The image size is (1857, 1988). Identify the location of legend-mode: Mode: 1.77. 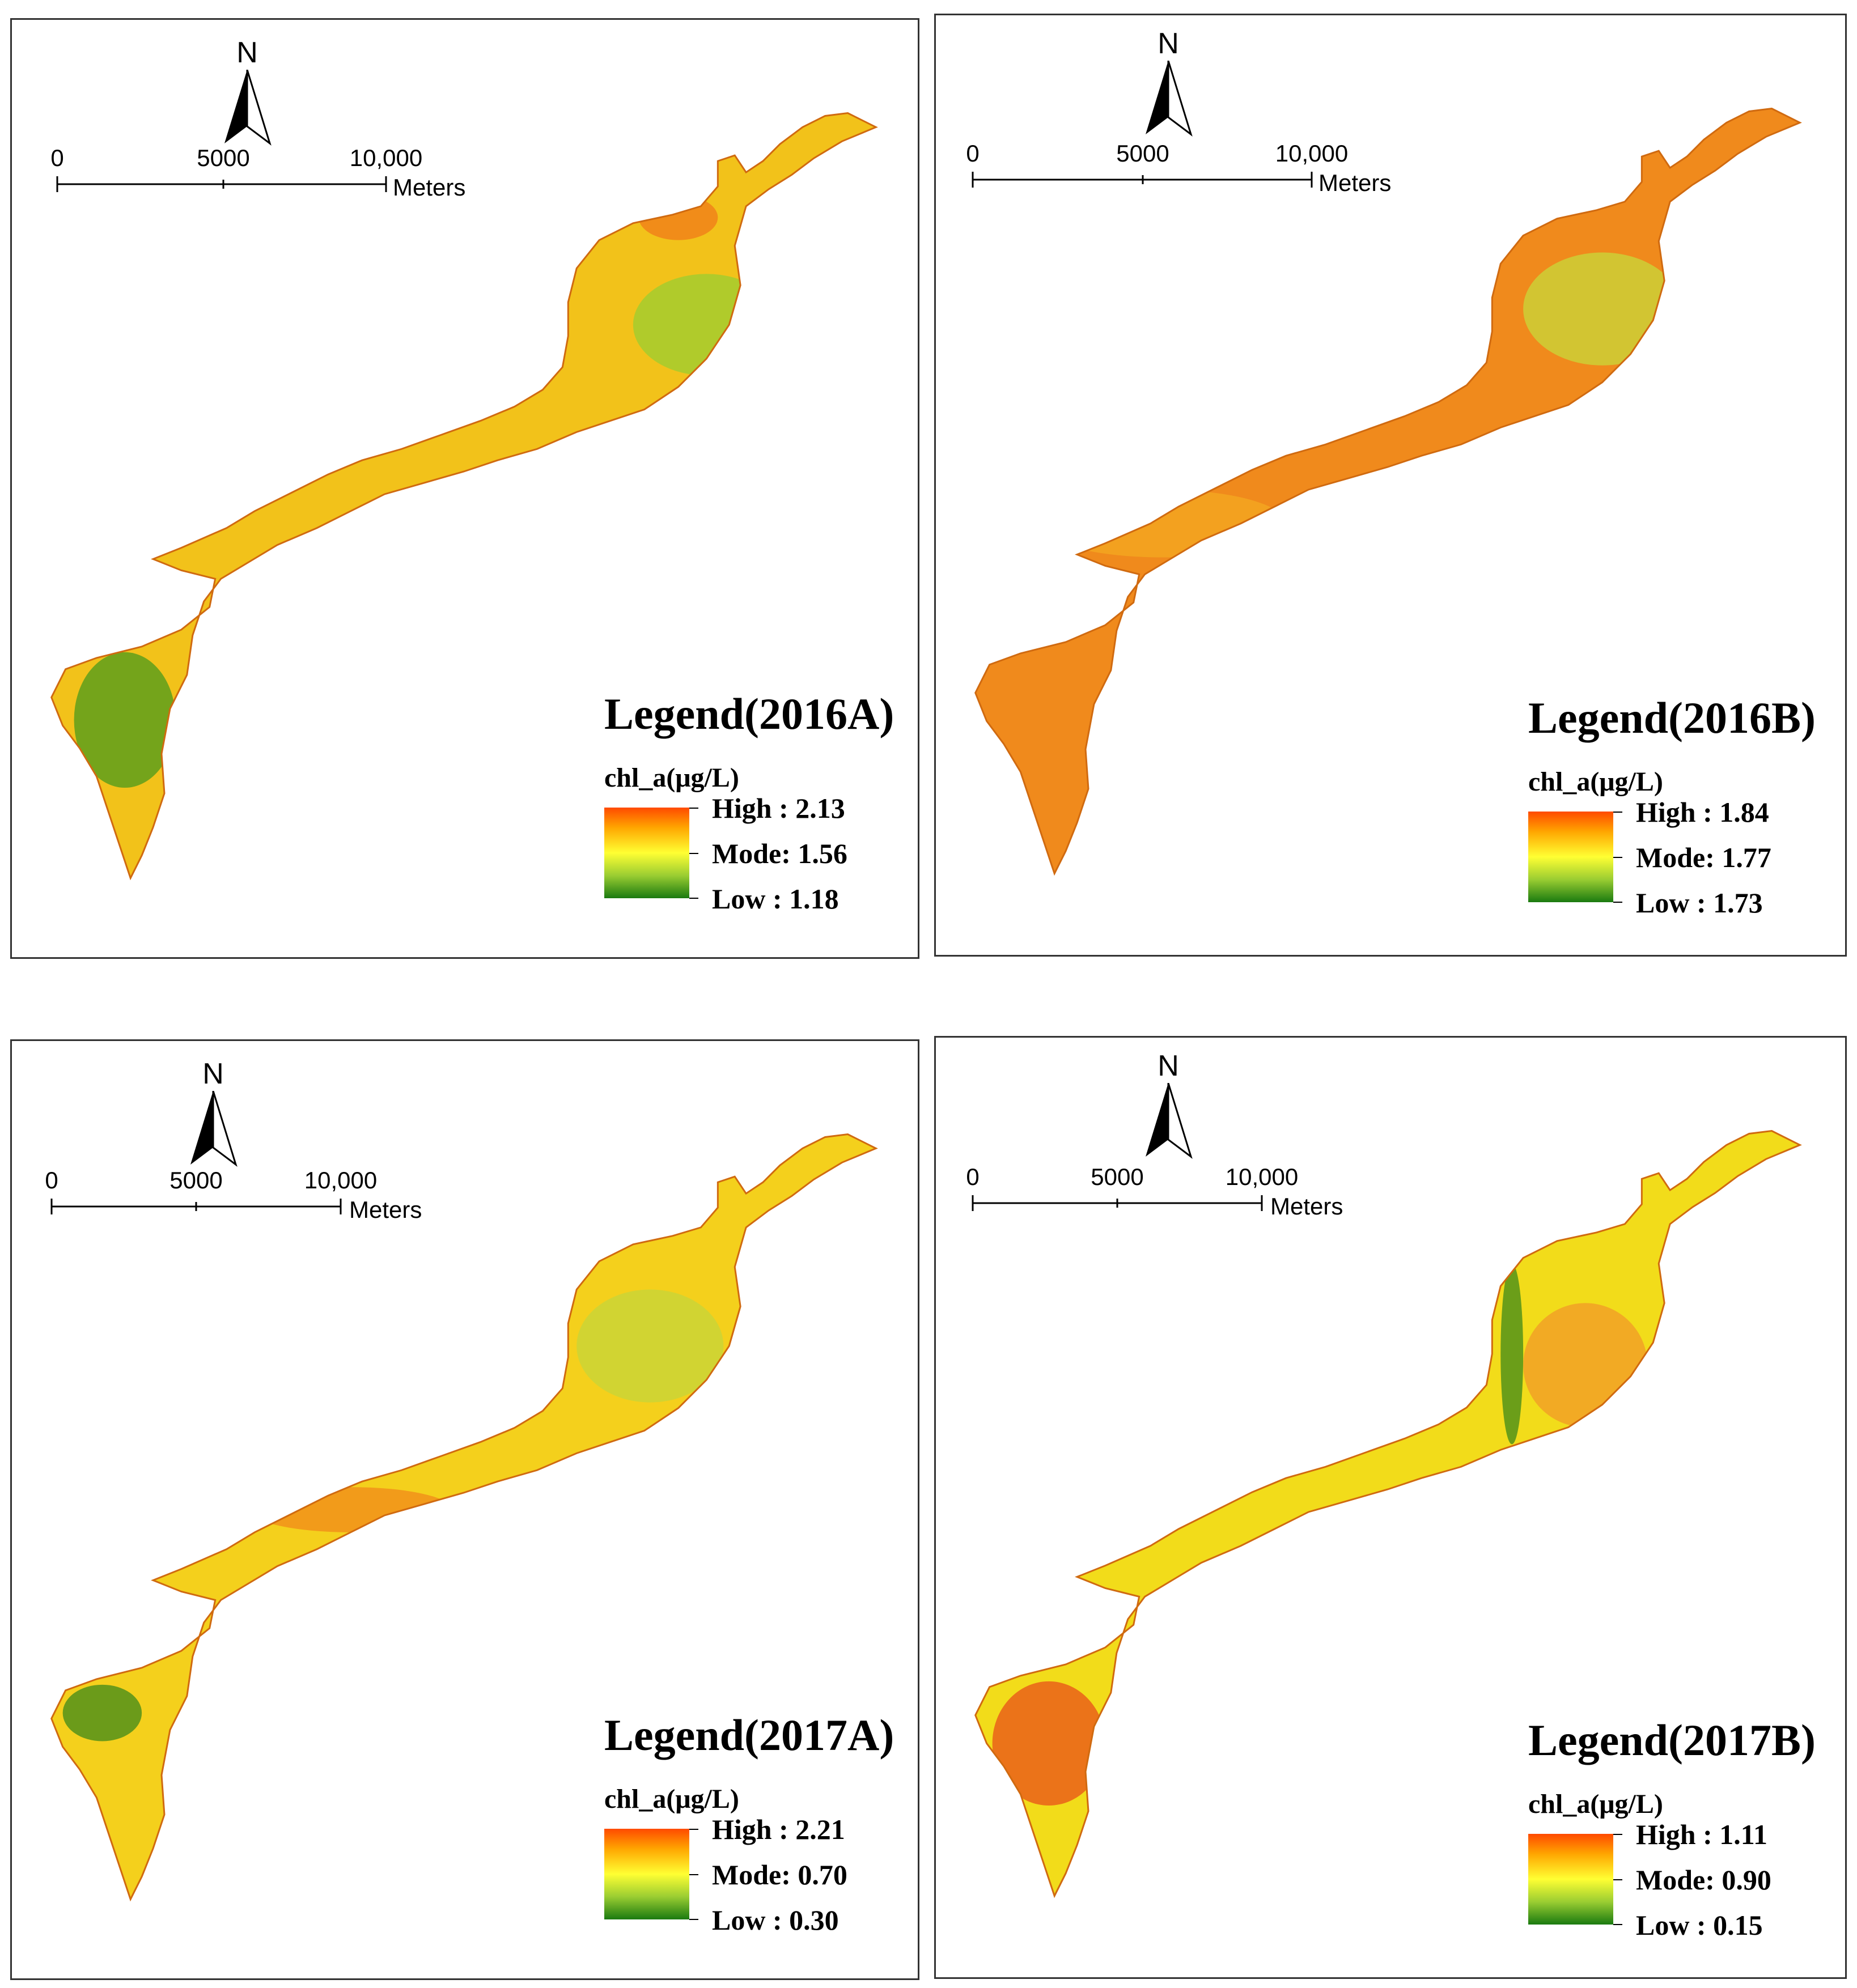
(1703, 857).